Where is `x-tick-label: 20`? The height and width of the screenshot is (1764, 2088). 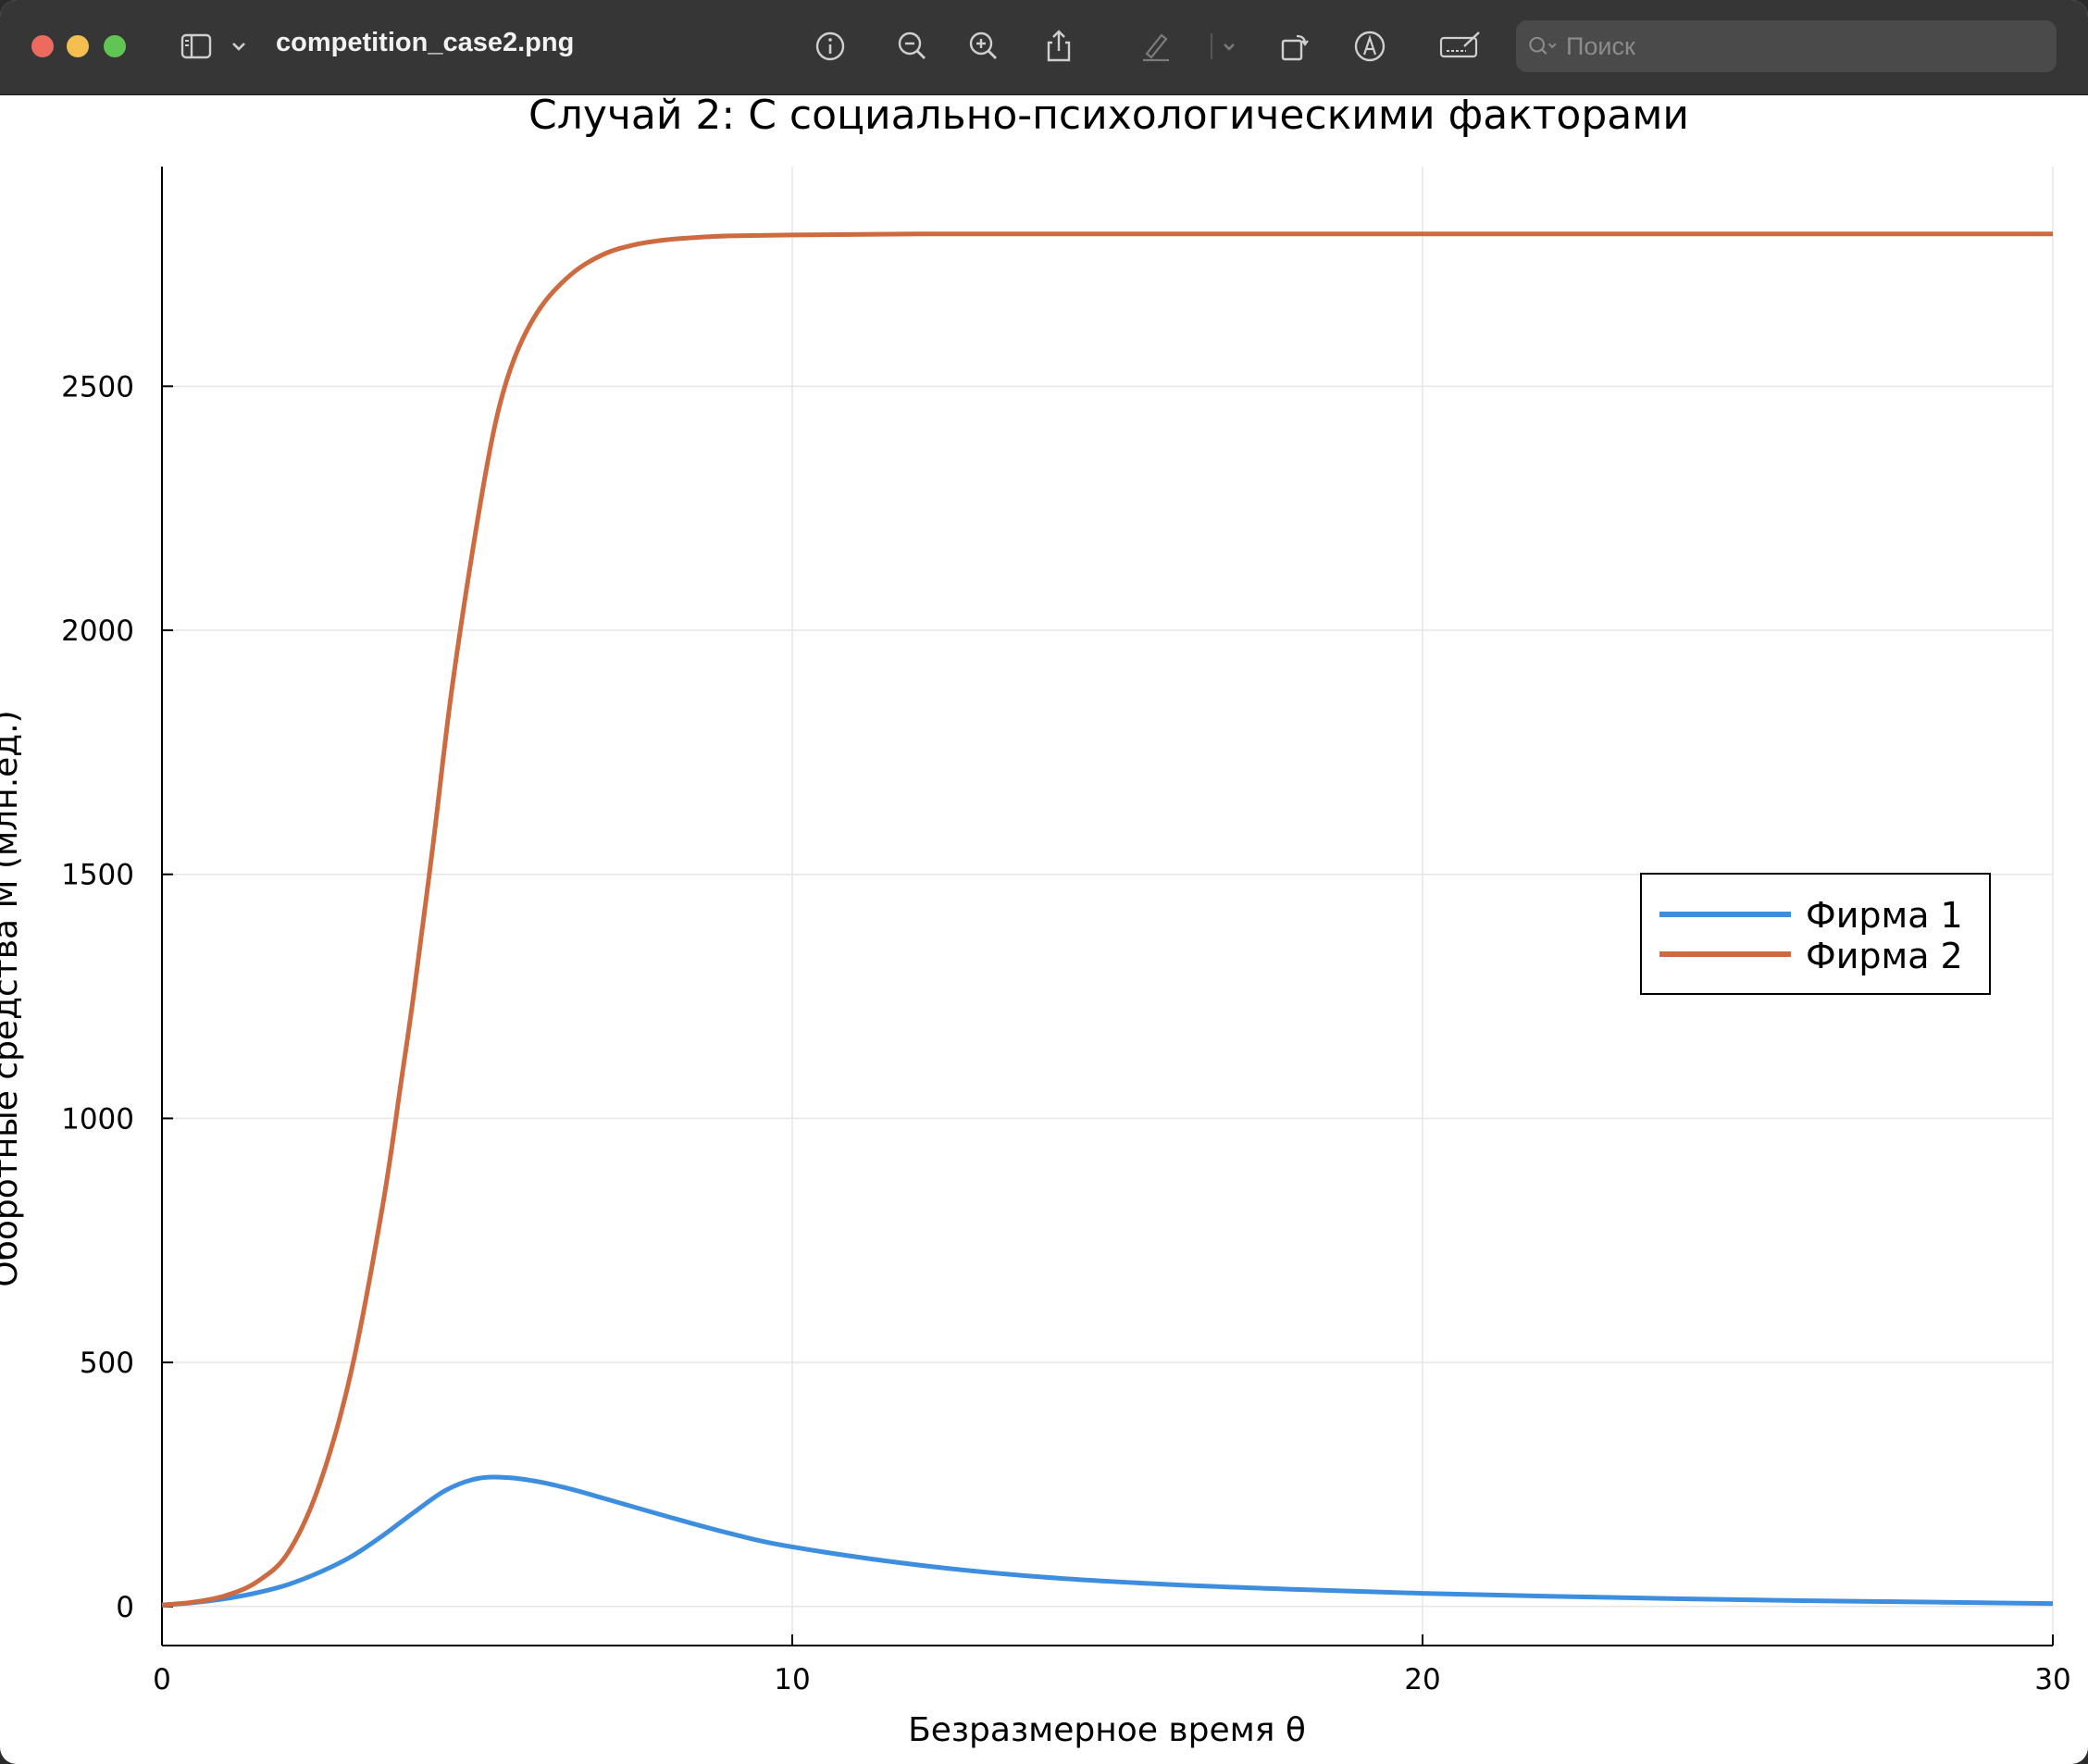
x-tick-label: 20 is located at coordinates (1422, 1679).